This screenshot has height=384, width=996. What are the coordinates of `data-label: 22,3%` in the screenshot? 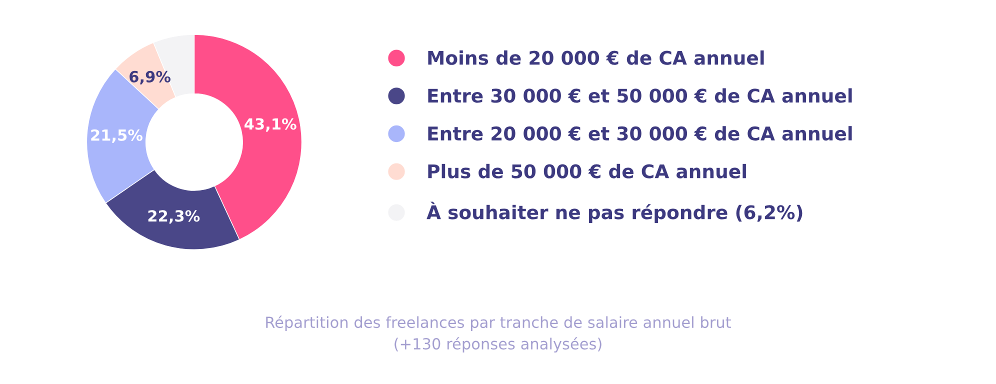 It's located at (174, 217).